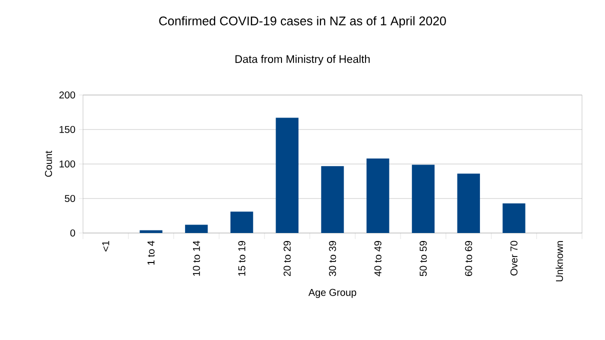 The width and height of the screenshot is (605, 340). What do you see at coordinates (514, 258) in the screenshot?
I see `x-tick-label: Over 70` at bounding box center [514, 258].